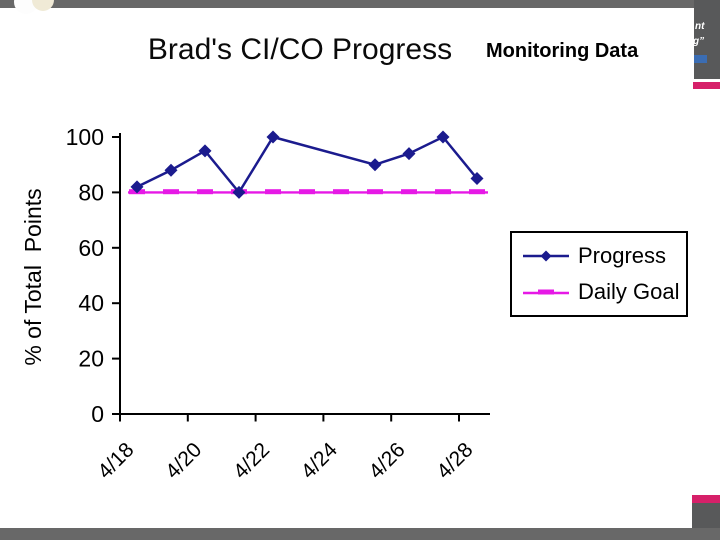 Image resolution: width=720 pixels, height=540 pixels. What do you see at coordinates (97, 414) in the screenshot?
I see `svg-text: 0` at bounding box center [97, 414].